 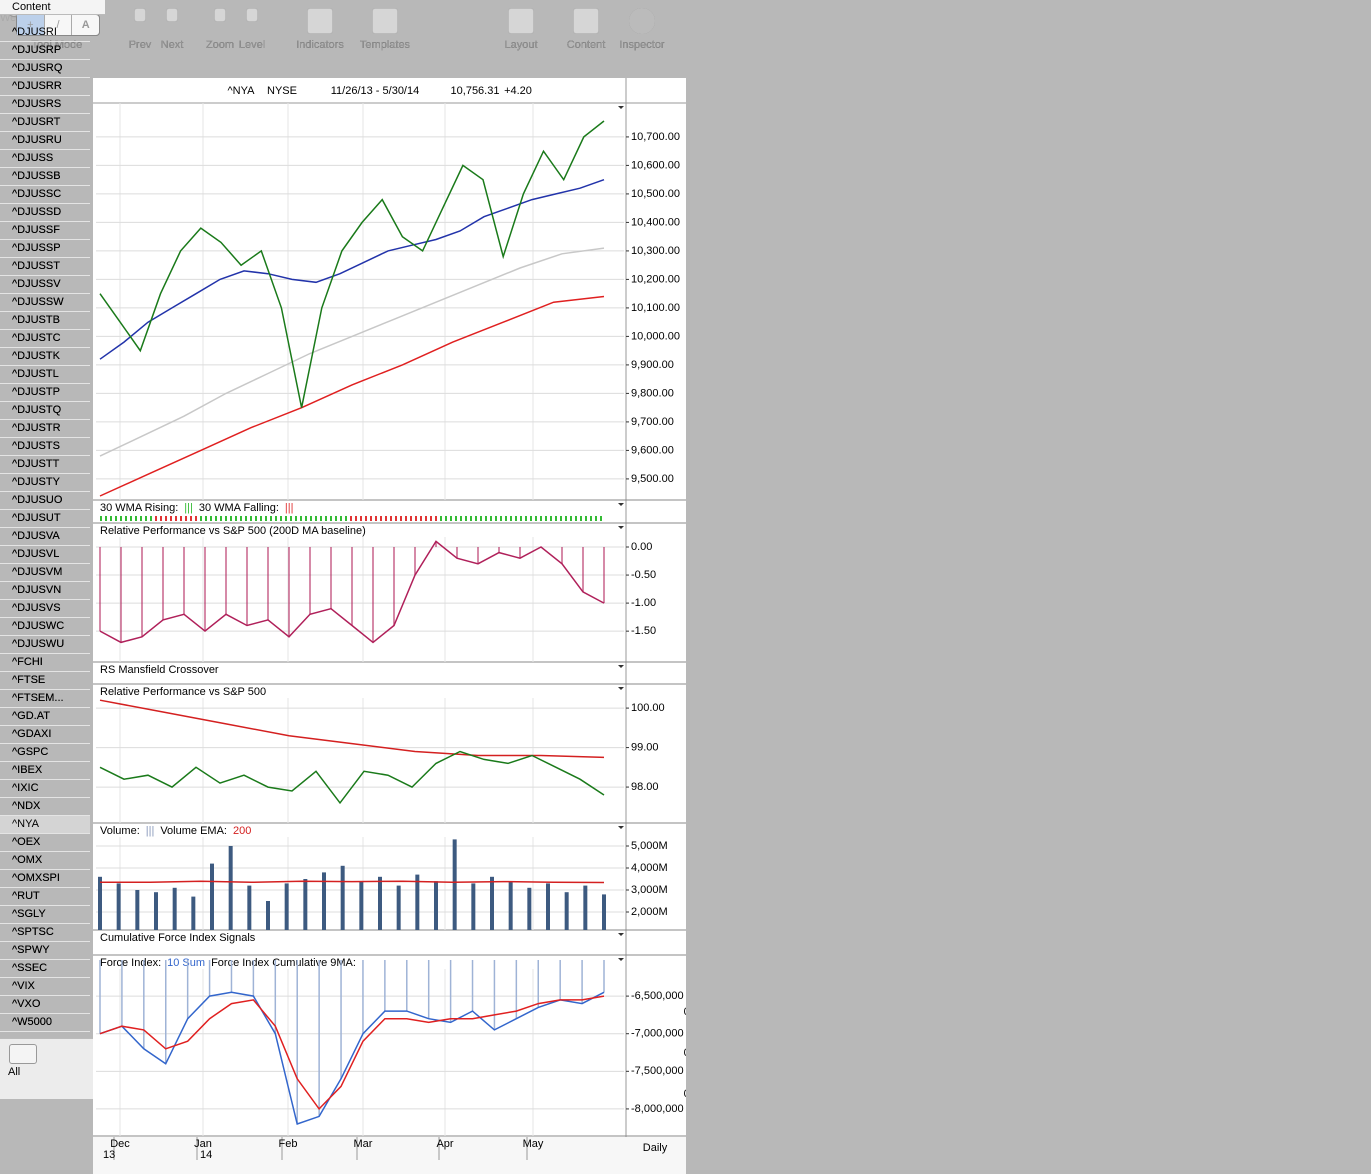 What do you see at coordinates (45, 501) in the screenshot?
I see `symbol-row: ^DJUSUO` at bounding box center [45, 501].